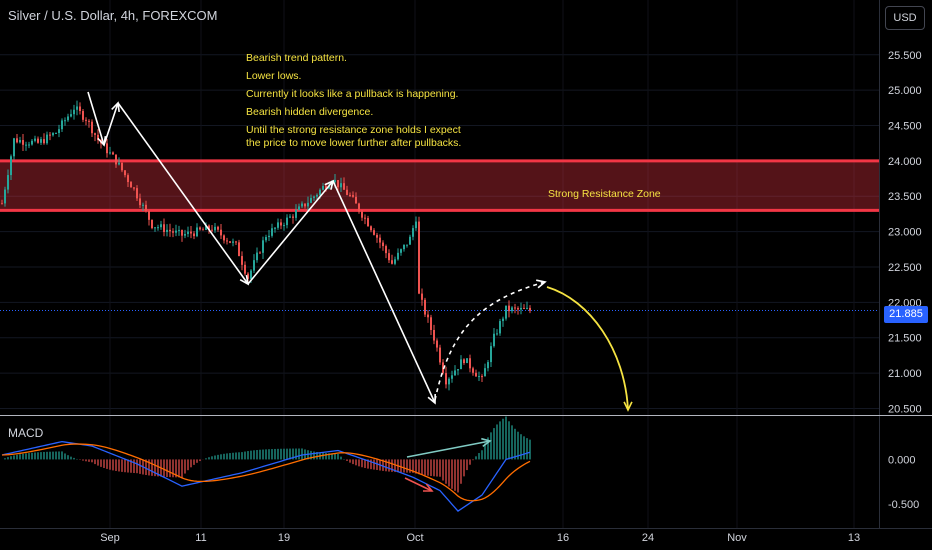 Image resolution: width=932 pixels, height=550 pixels. Describe the element at coordinates (587, 348) in the screenshot. I see `projected-drop-arrow` at that location.